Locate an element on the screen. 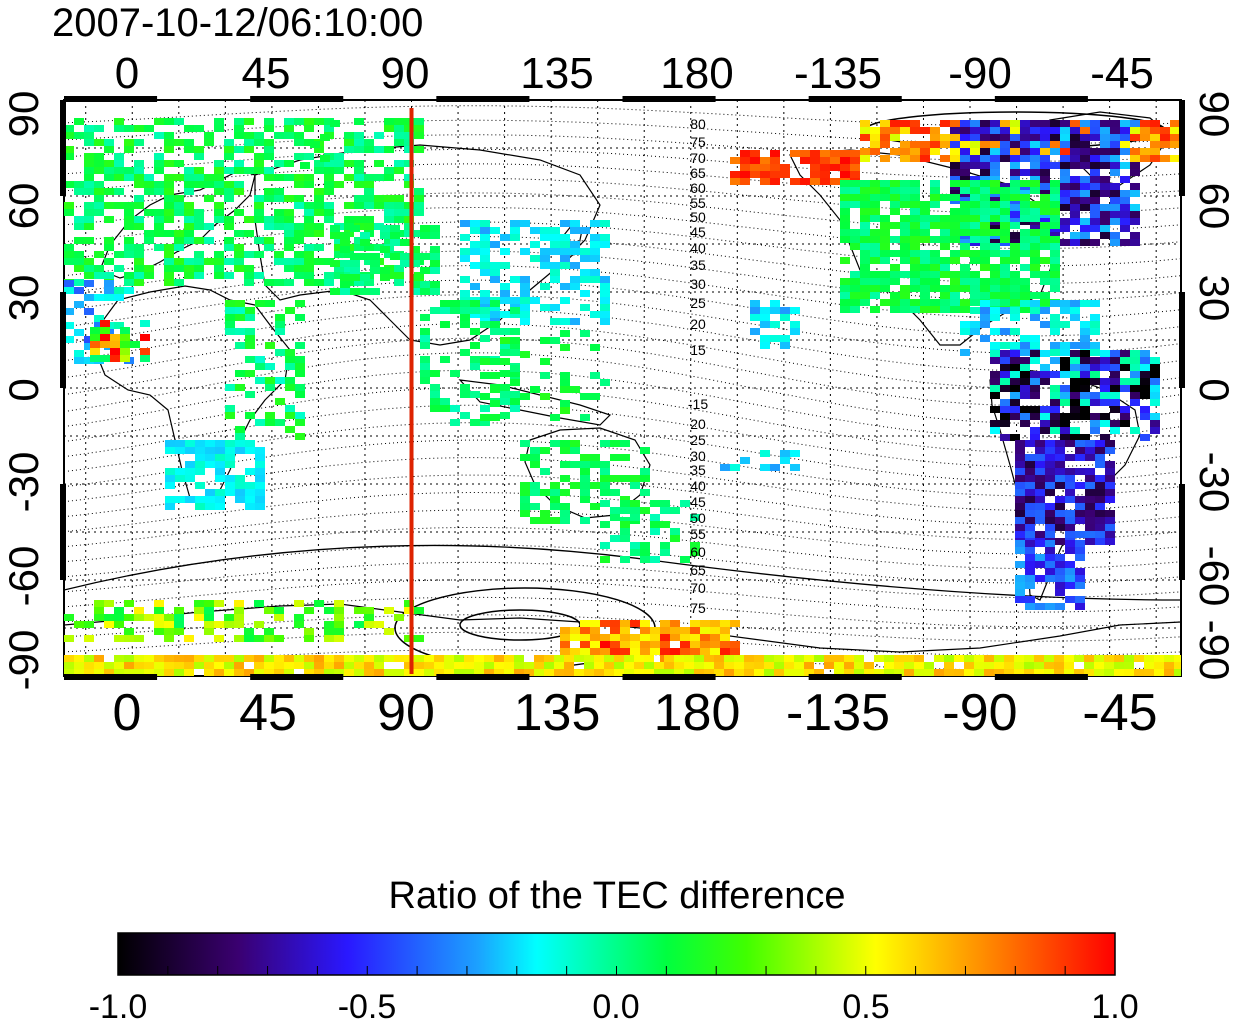 Image resolution: width=1240 pixels, height=1024 pixels. axis-bar-top is located at coordinates (1041, 99).